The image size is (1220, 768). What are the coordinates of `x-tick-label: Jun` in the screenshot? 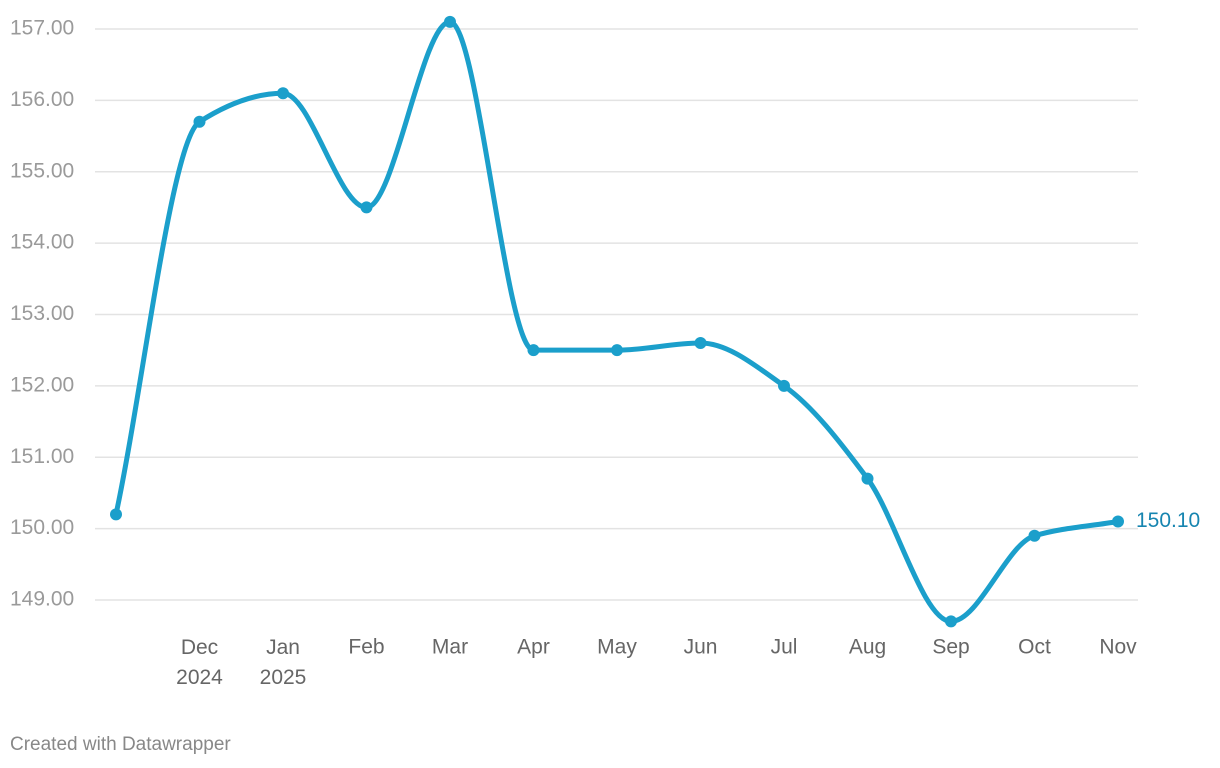 It's located at (701, 647).